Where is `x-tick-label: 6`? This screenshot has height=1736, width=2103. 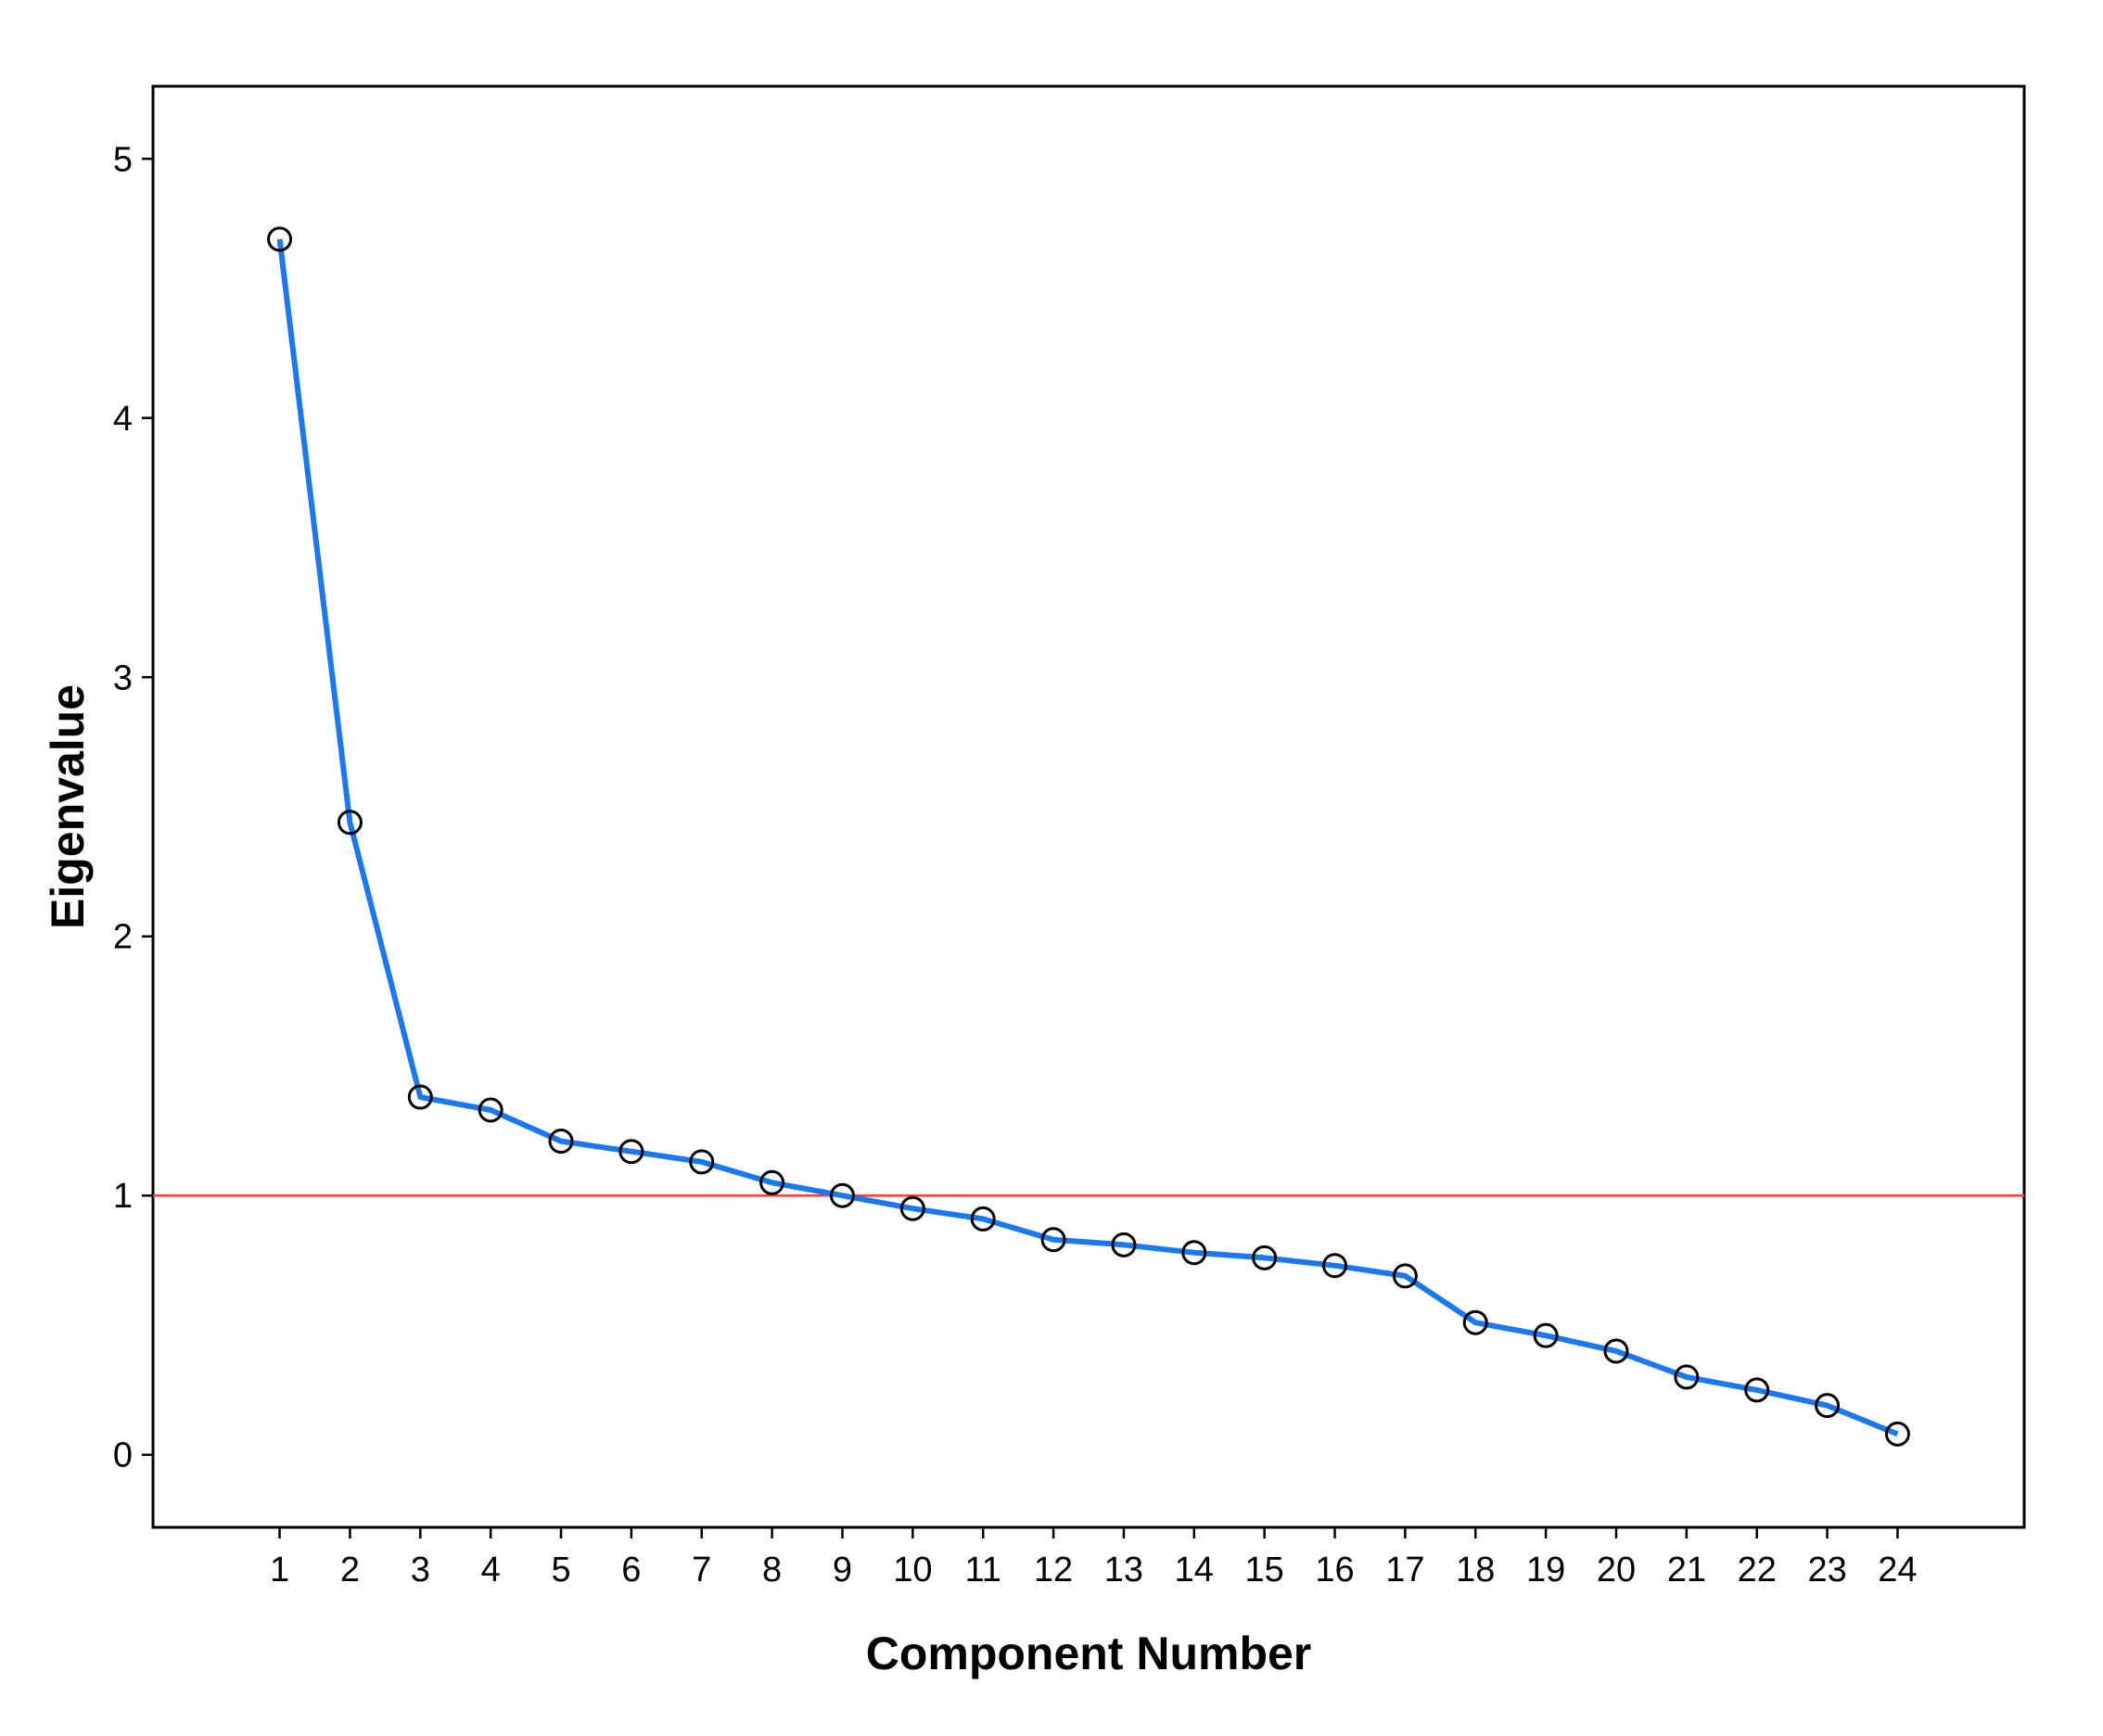 x-tick-label: 6 is located at coordinates (631, 1570).